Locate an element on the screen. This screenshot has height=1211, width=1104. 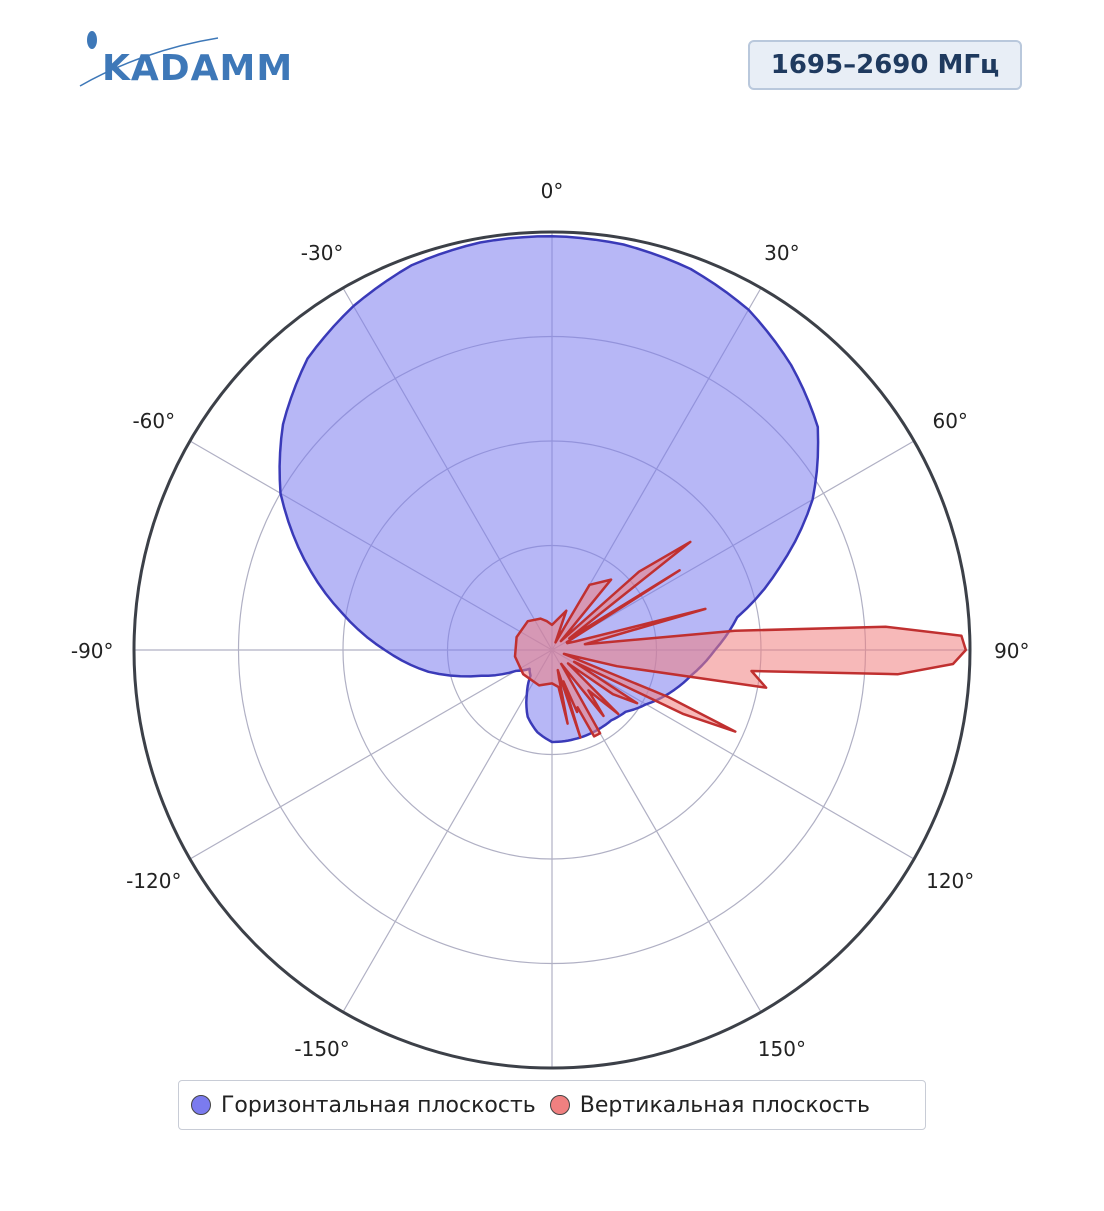
angular-tick-label: 90° is located at coordinates (1011, 651).